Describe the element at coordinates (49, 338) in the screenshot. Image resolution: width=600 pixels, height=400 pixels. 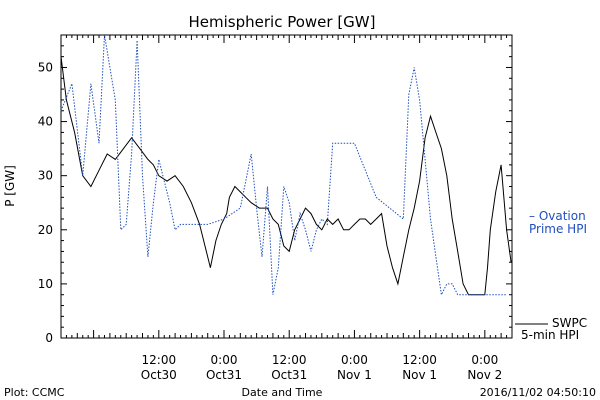
I see `y-tick-label: 0` at that location.